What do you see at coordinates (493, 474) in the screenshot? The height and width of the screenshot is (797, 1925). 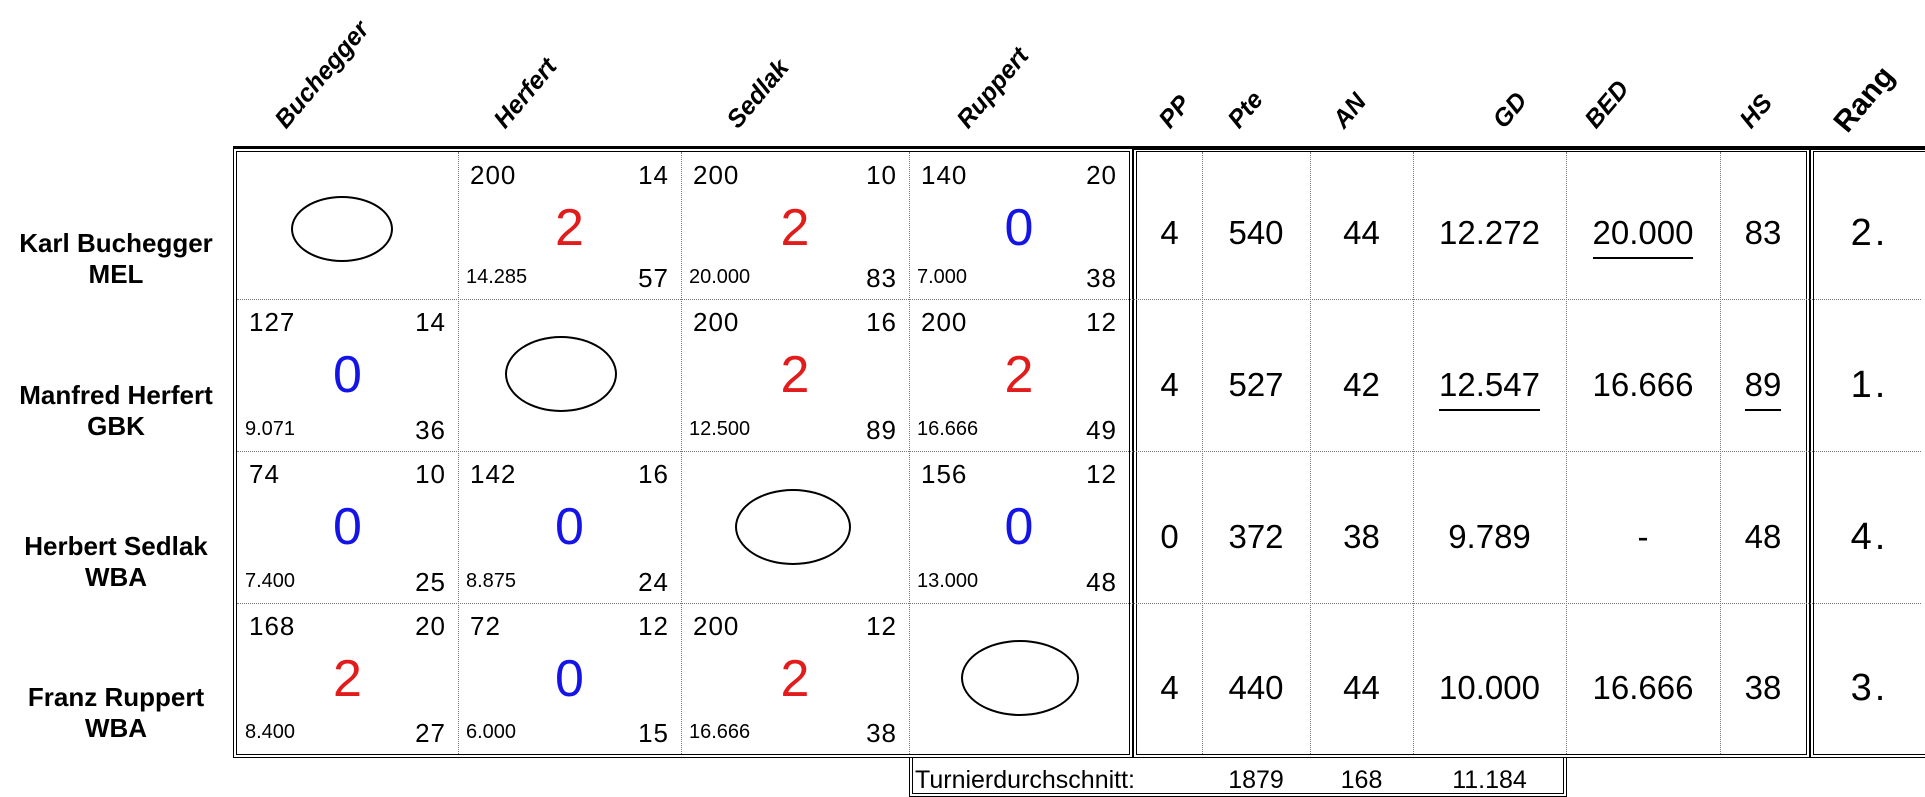 I see `match-points: 142` at bounding box center [493, 474].